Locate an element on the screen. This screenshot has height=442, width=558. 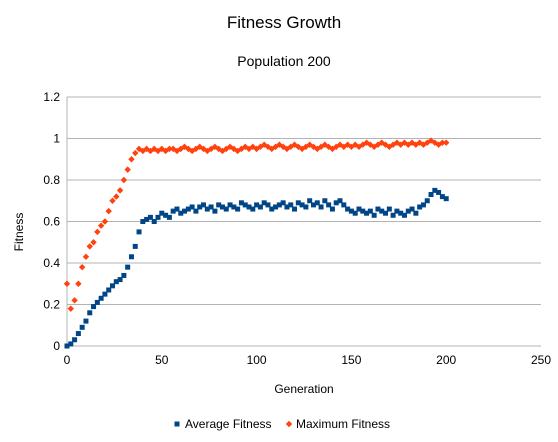
legend-marker is located at coordinates (289, 424).